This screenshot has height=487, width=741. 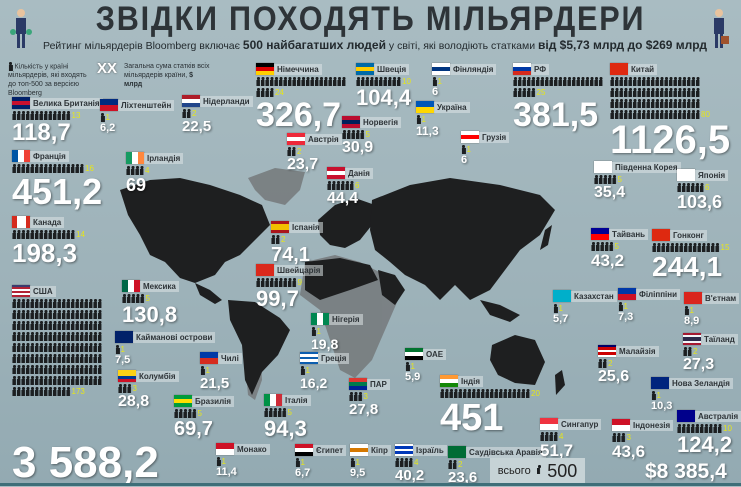 I want to click on arabia, so click(x=391, y=287).